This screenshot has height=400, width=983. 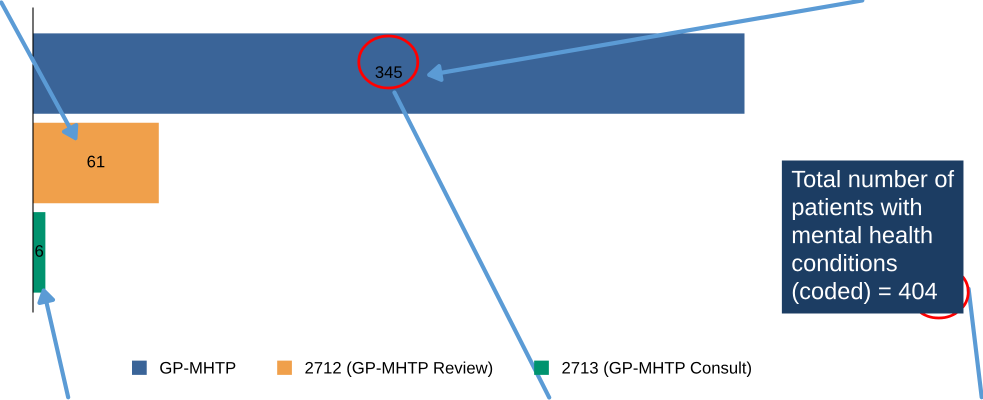 What do you see at coordinates (873, 237) in the screenshot?
I see `text: Total number of patients with mental health conditions (coded) = 404` at bounding box center [873, 237].